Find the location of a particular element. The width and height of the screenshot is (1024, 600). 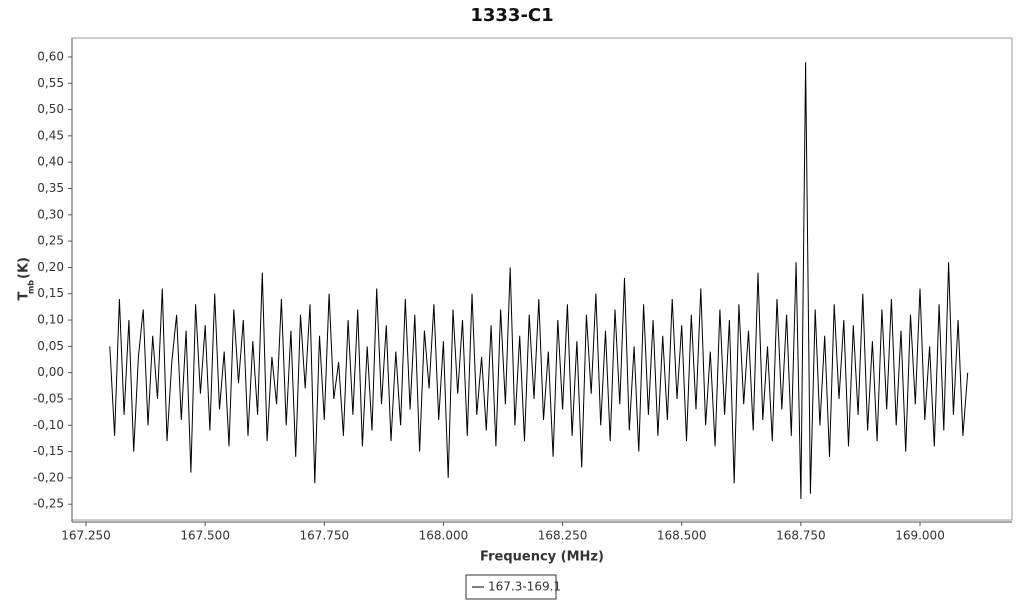

legend-label: 167.3-169.1 is located at coordinates (524, 587).